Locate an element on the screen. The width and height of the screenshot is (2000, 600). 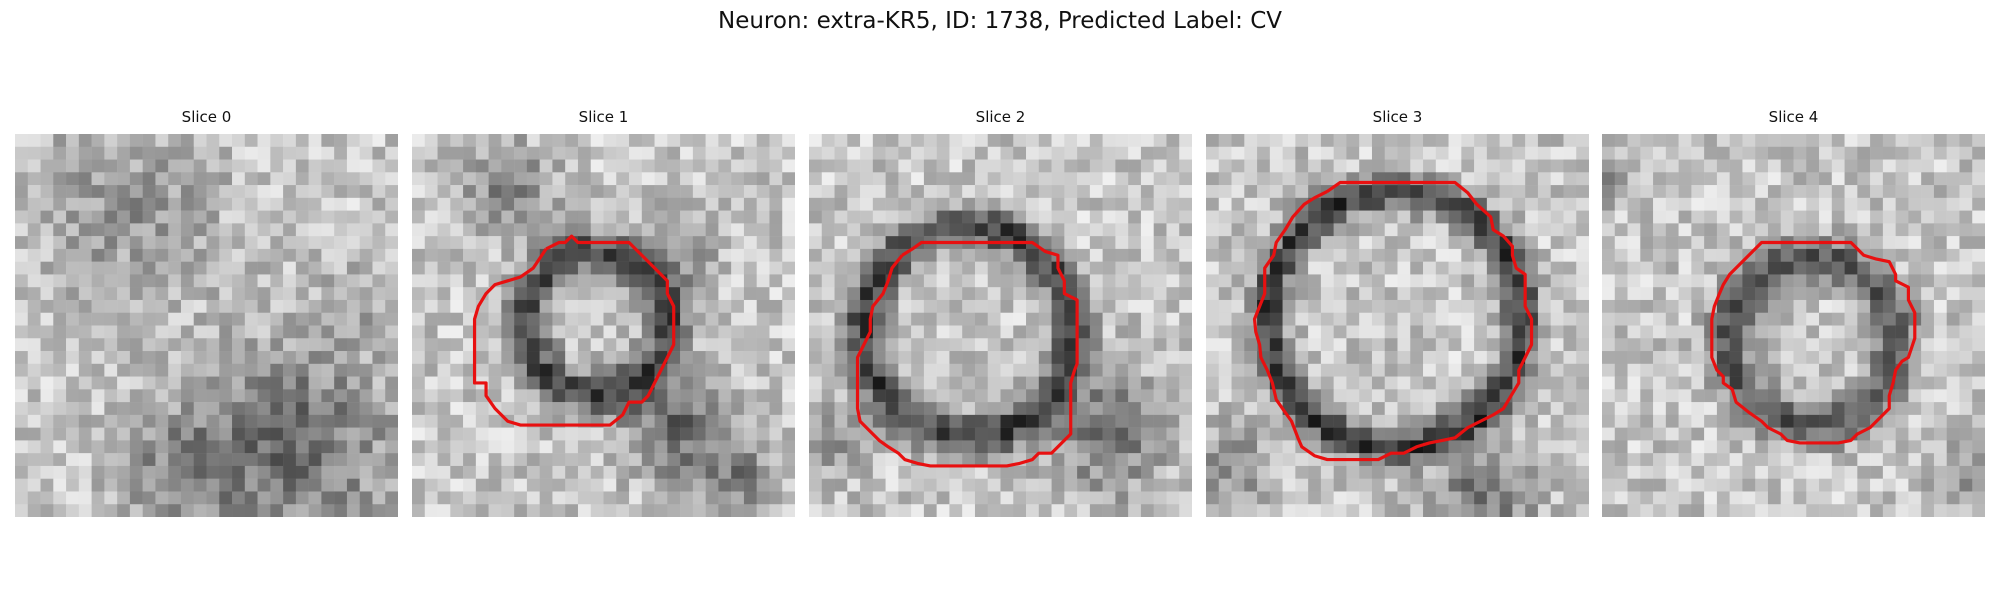
slice-title-4: Slice 4 is located at coordinates (1793, 117).